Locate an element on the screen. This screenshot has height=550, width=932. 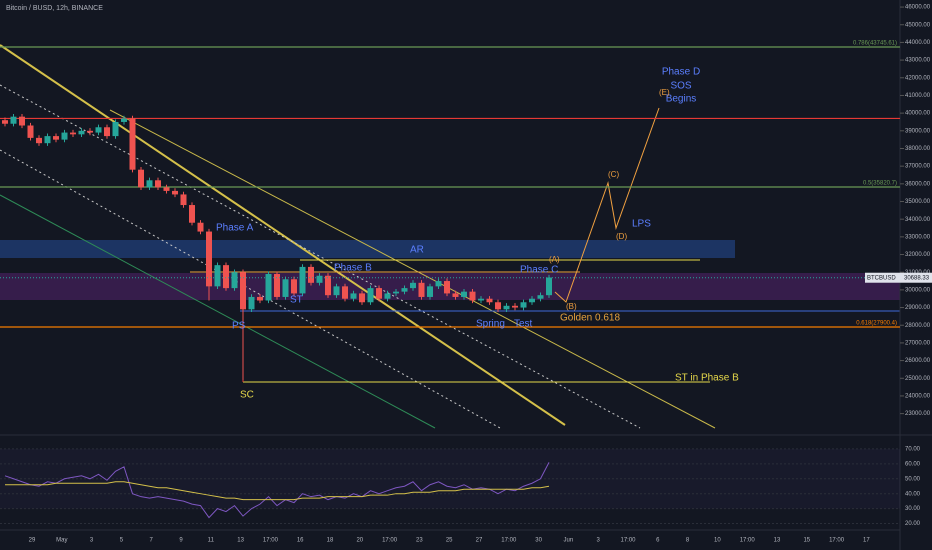
x-tick-label: 6 is located at coordinates (658, 541).